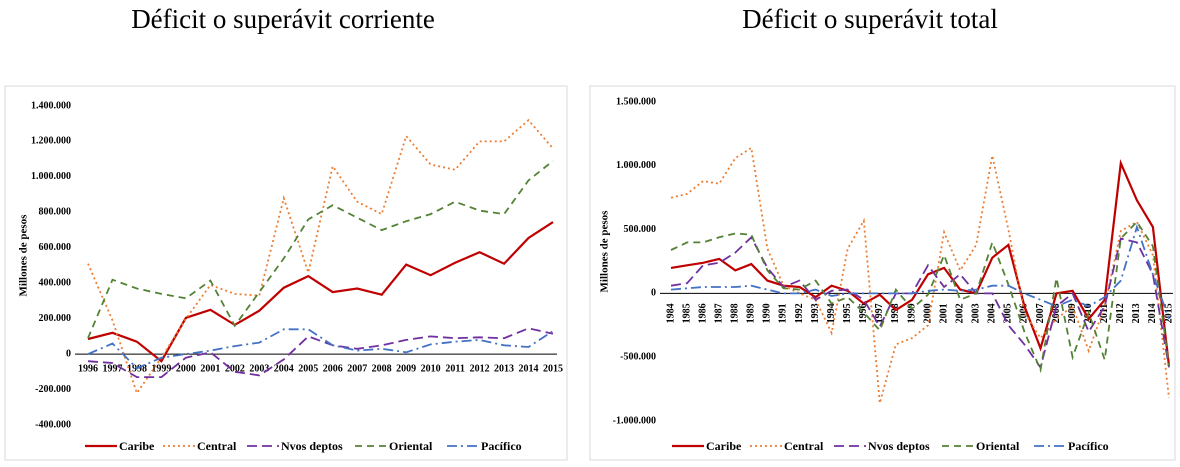 This screenshot has height=467, width=1180. What do you see at coordinates (799, 313) in the screenshot?
I see `x-tick-label: 1992` at bounding box center [799, 313].